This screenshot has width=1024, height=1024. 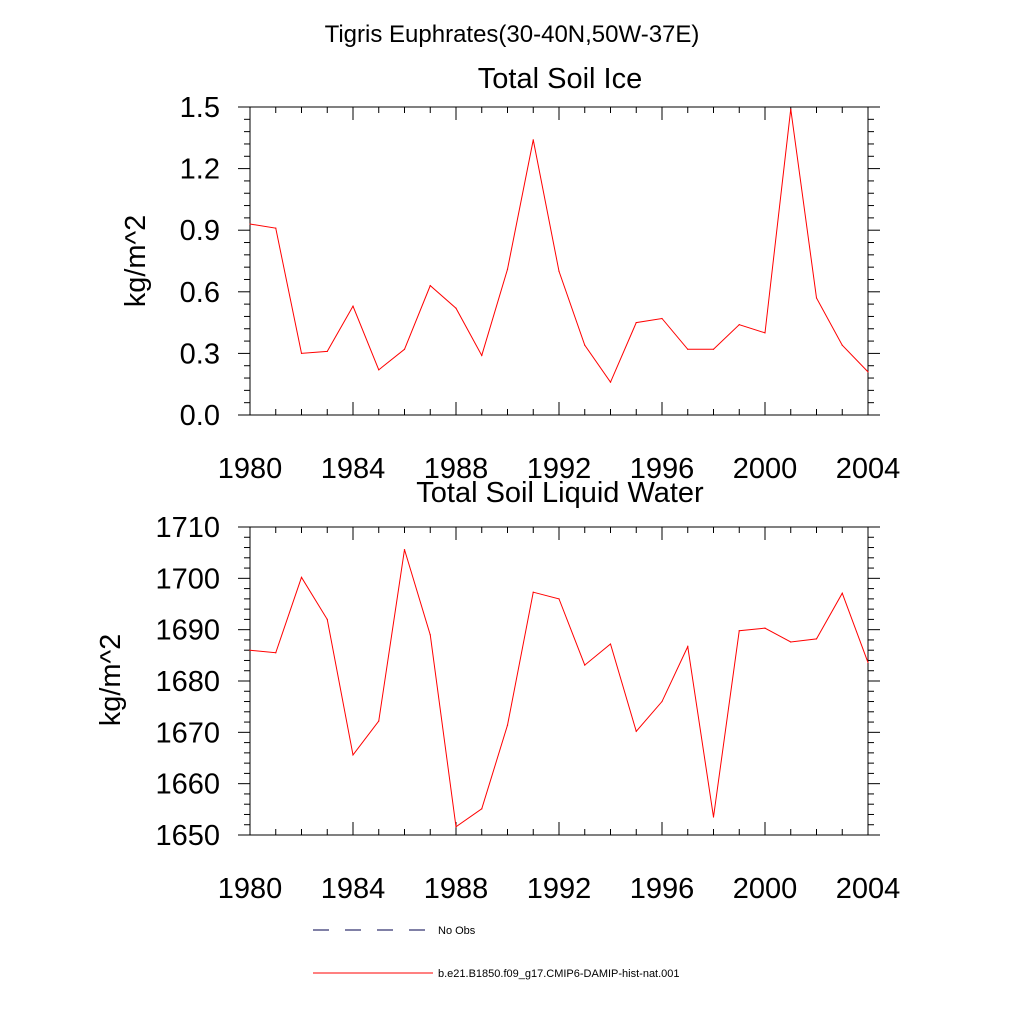 I want to click on y-tick-label: 1690, so click(x=187, y=631).